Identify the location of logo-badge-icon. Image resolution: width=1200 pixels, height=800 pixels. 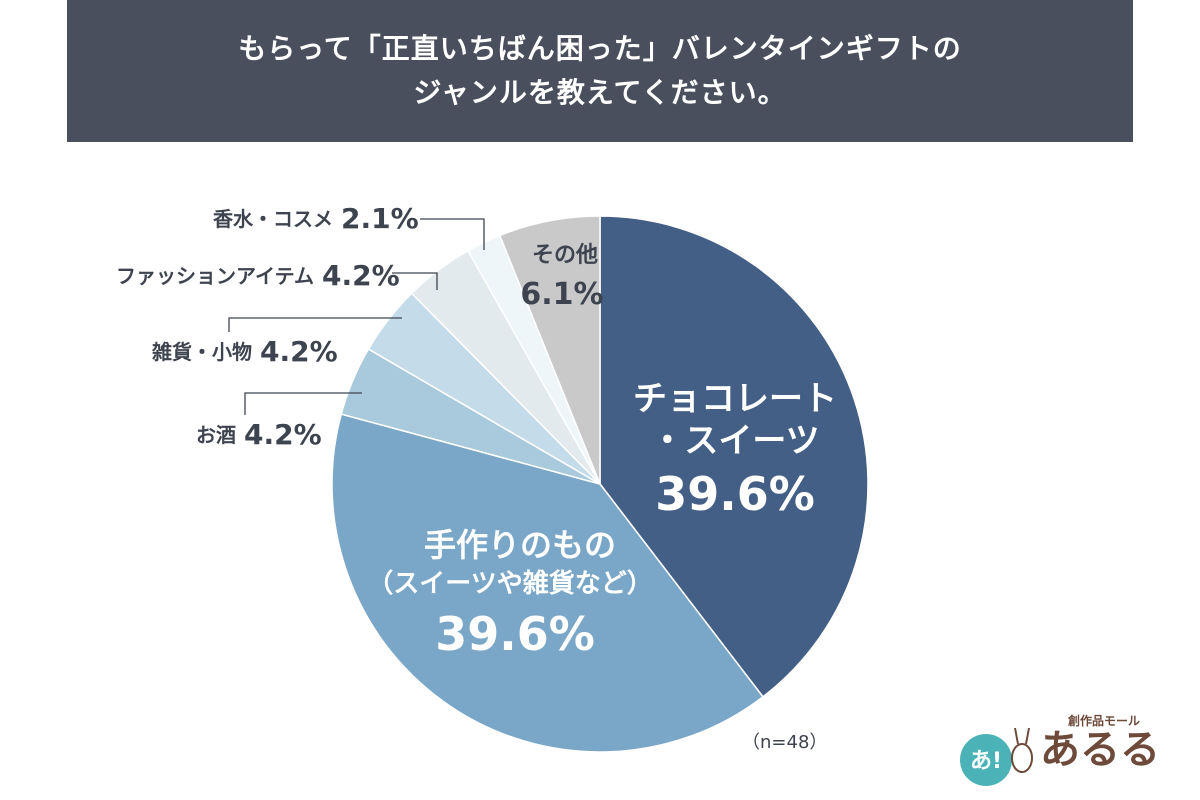
(986, 760).